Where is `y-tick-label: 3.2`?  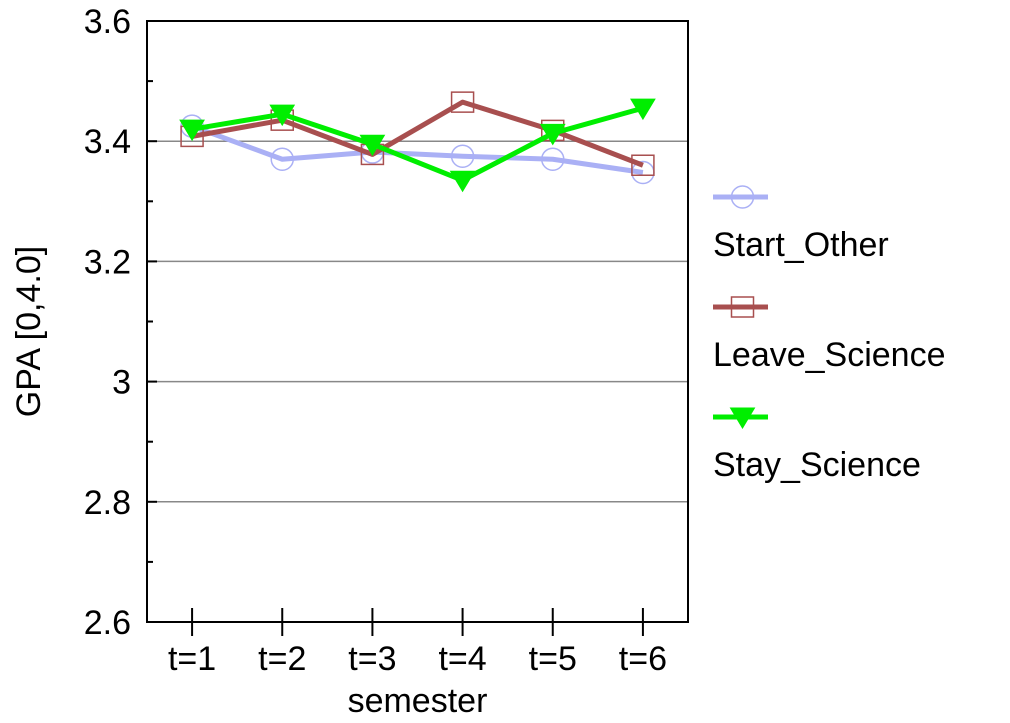
y-tick-label: 3.2 is located at coordinates (107, 262).